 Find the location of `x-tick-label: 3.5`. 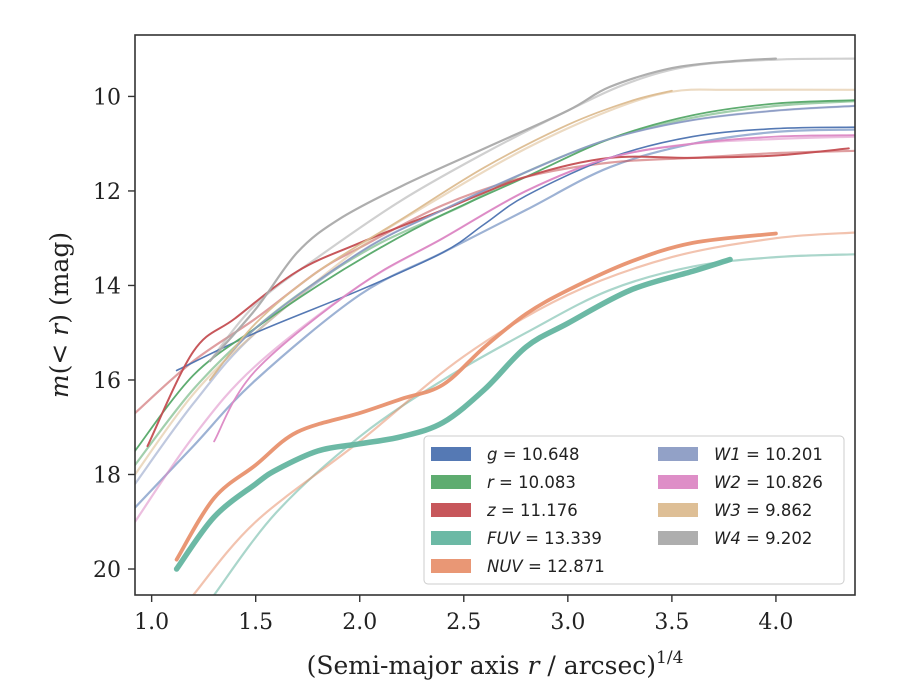

x-tick-label: 3.5 is located at coordinates (671, 622).